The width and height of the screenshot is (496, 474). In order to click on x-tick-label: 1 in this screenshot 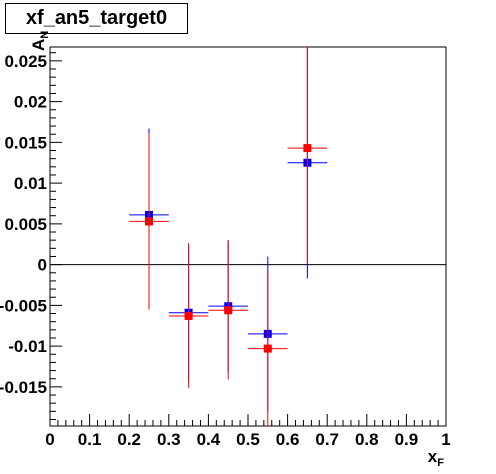, I will do `click(445, 439)`.